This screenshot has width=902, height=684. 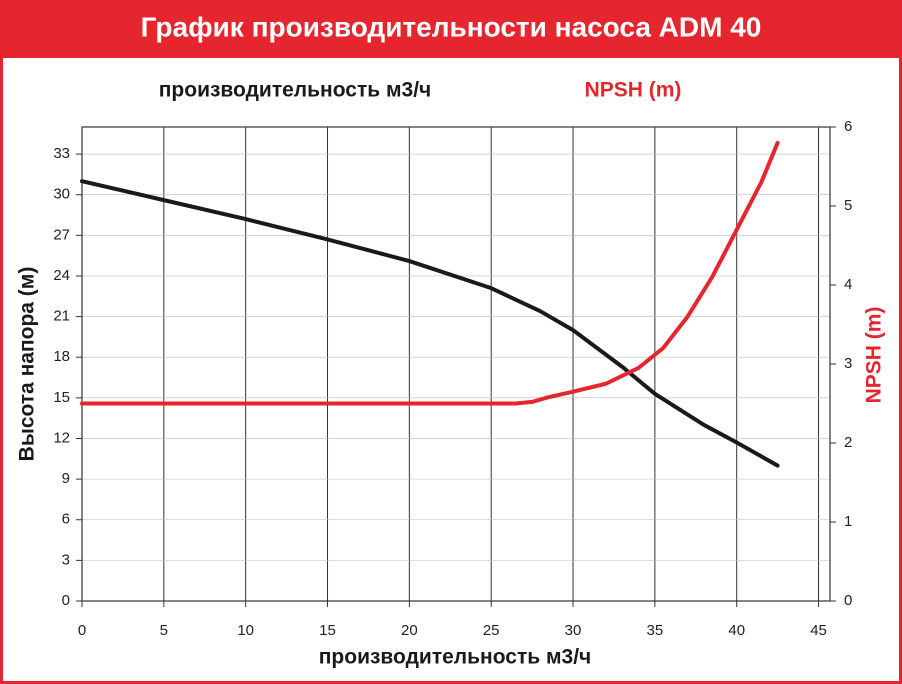 I want to click on y-tick-label: 0, so click(x=66, y=600).